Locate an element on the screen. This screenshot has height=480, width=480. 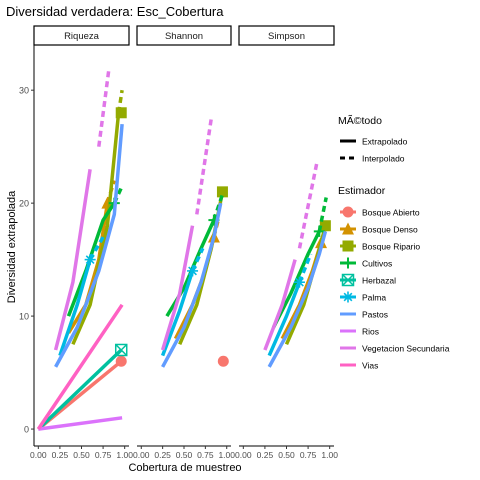
facet-strip-label: Simpson is located at coordinates (286, 36).